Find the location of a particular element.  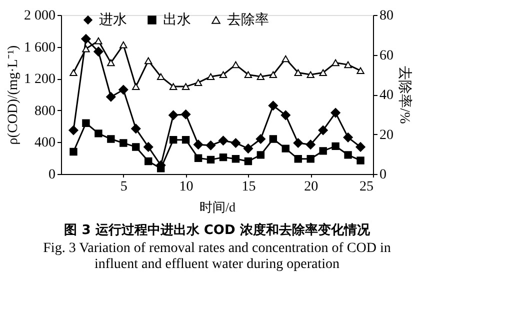

text: 图 3 运行过程中进出水 COD 浓度和去除率变化情况 is located at coordinates (217, 230).